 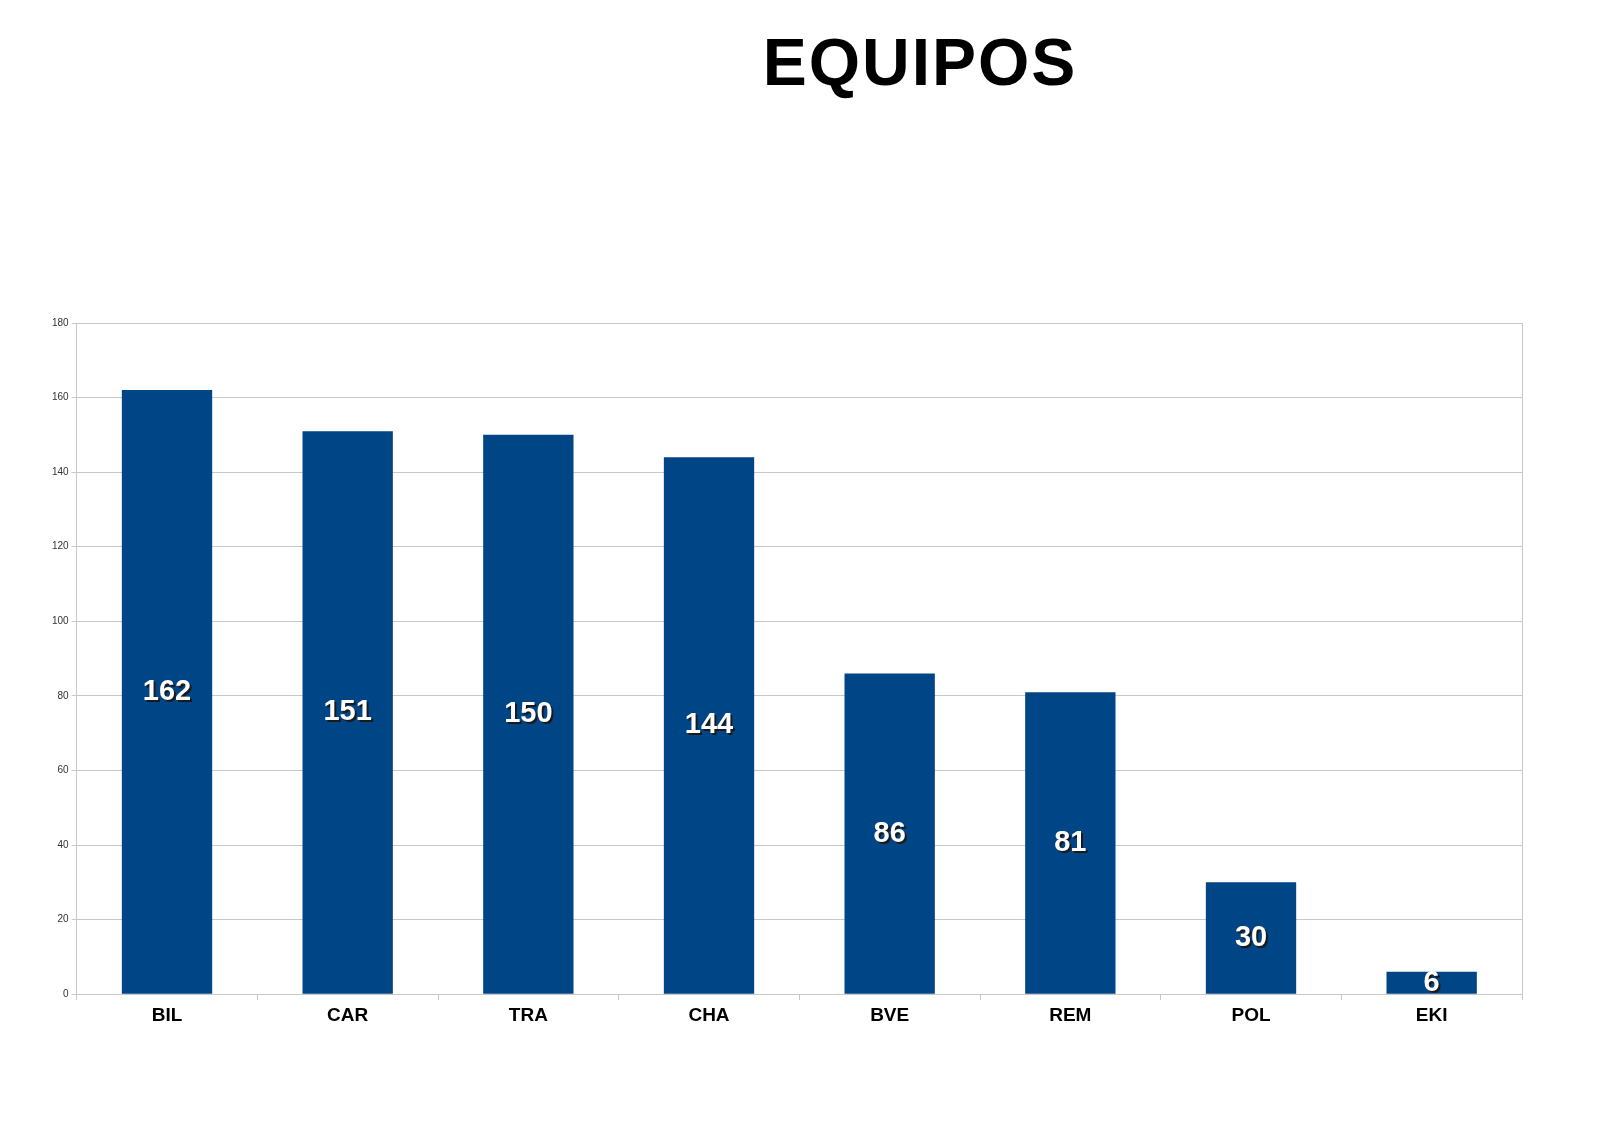 What do you see at coordinates (61, 546) in the screenshot?
I see `y-tick-label: 120` at bounding box center [61, 546].